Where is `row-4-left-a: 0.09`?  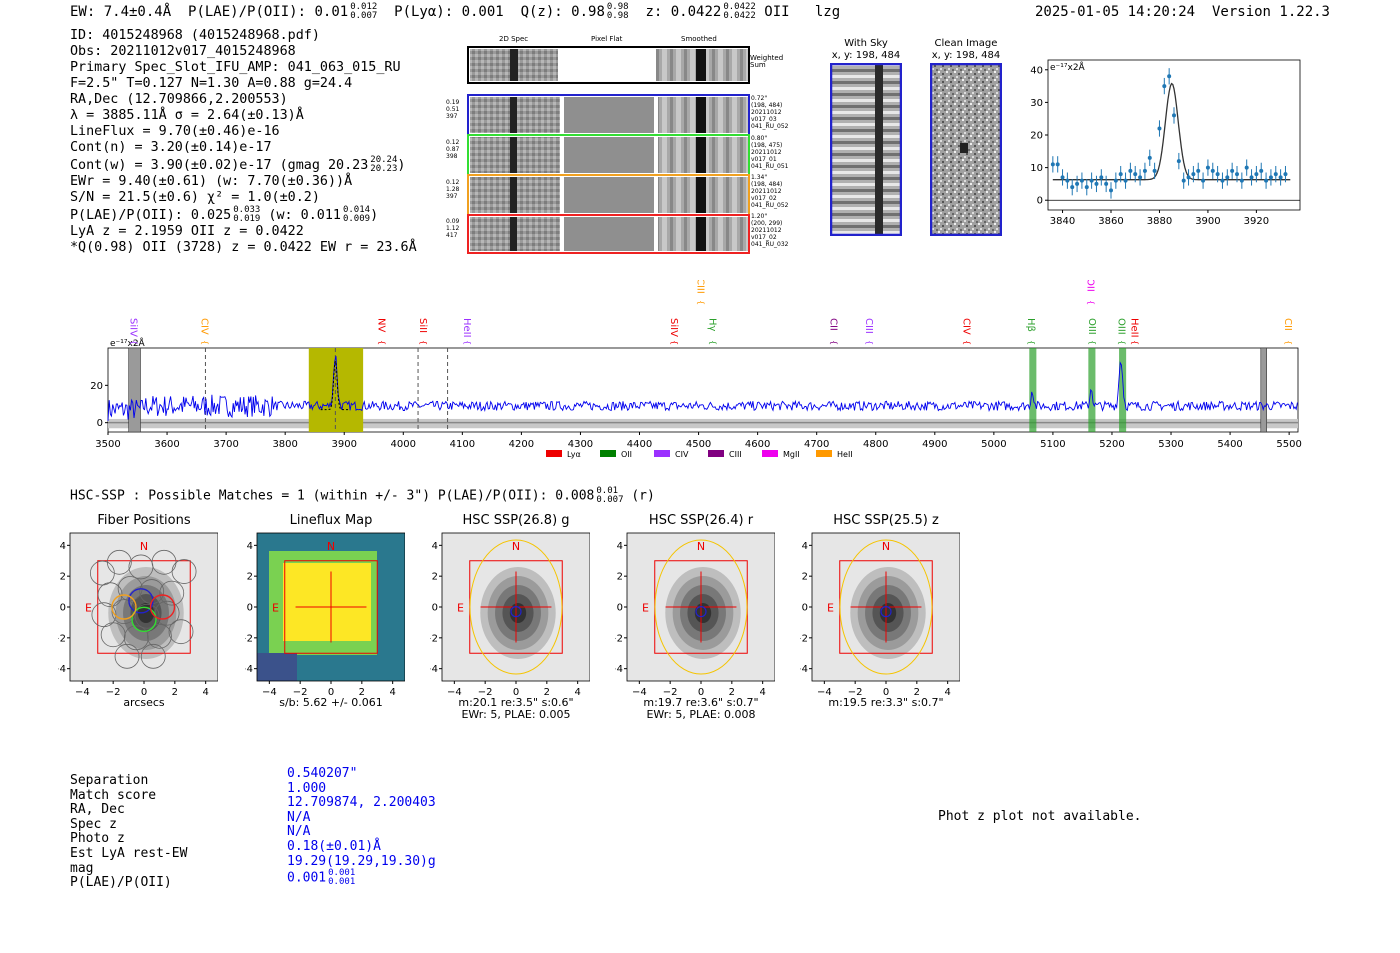 row-4-left-a: 0.09 is located at coordinates (453, 221).